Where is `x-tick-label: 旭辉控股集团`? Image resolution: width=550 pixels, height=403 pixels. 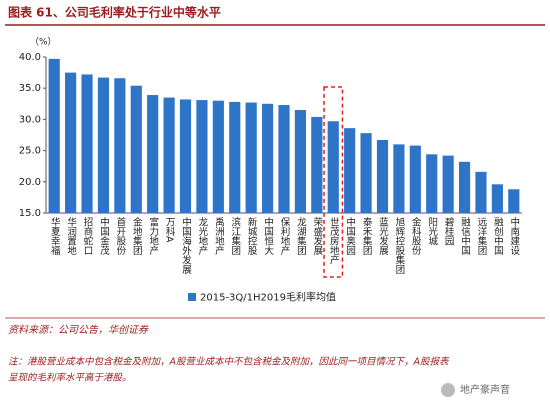
x-tick-label: 旭辉控股集团 is located at coordinates (399, 245).